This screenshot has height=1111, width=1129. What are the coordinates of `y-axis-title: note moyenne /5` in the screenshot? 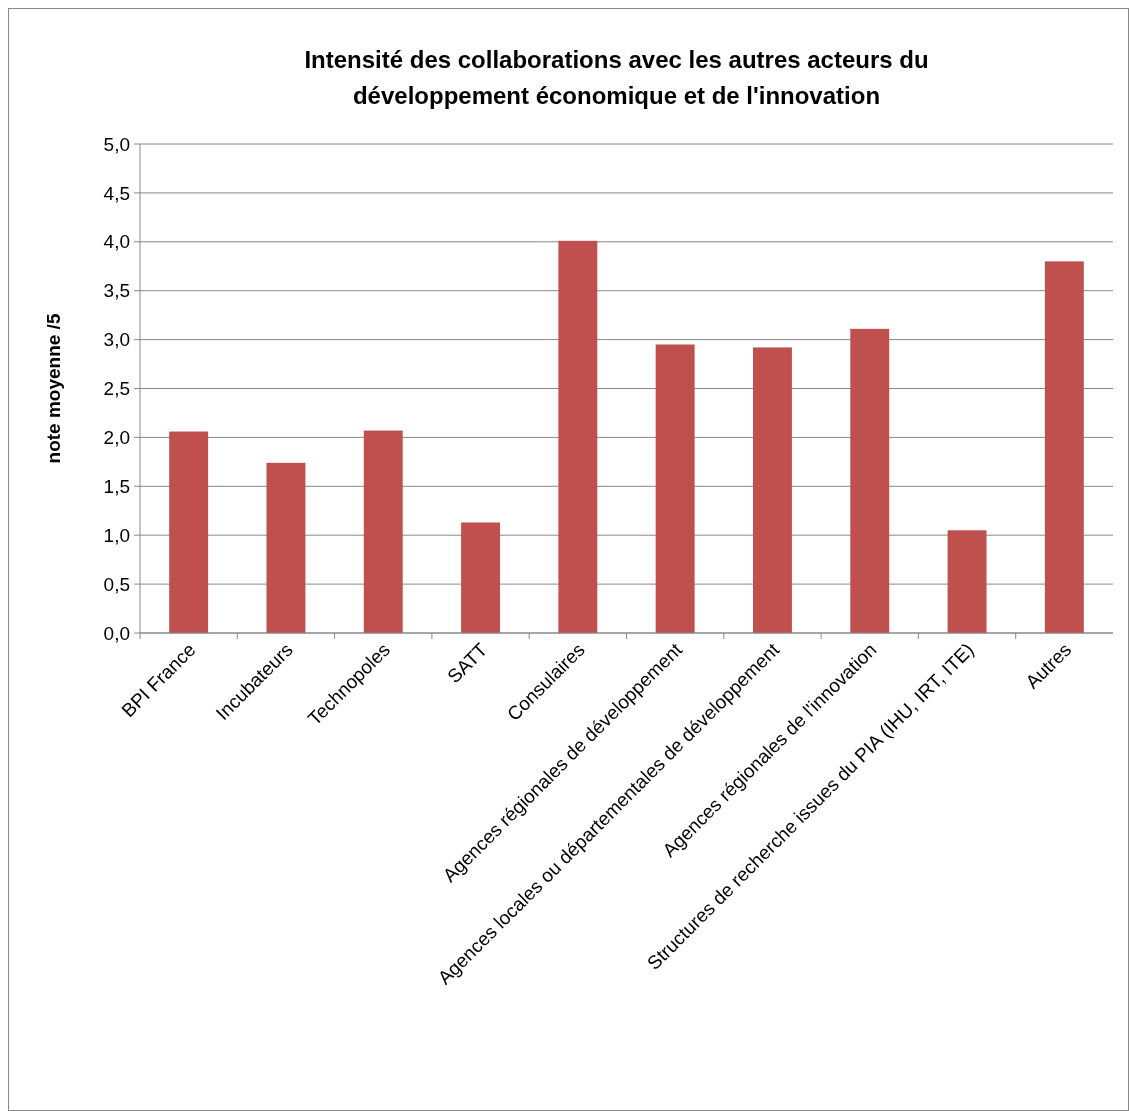 It's located at (53, 388).